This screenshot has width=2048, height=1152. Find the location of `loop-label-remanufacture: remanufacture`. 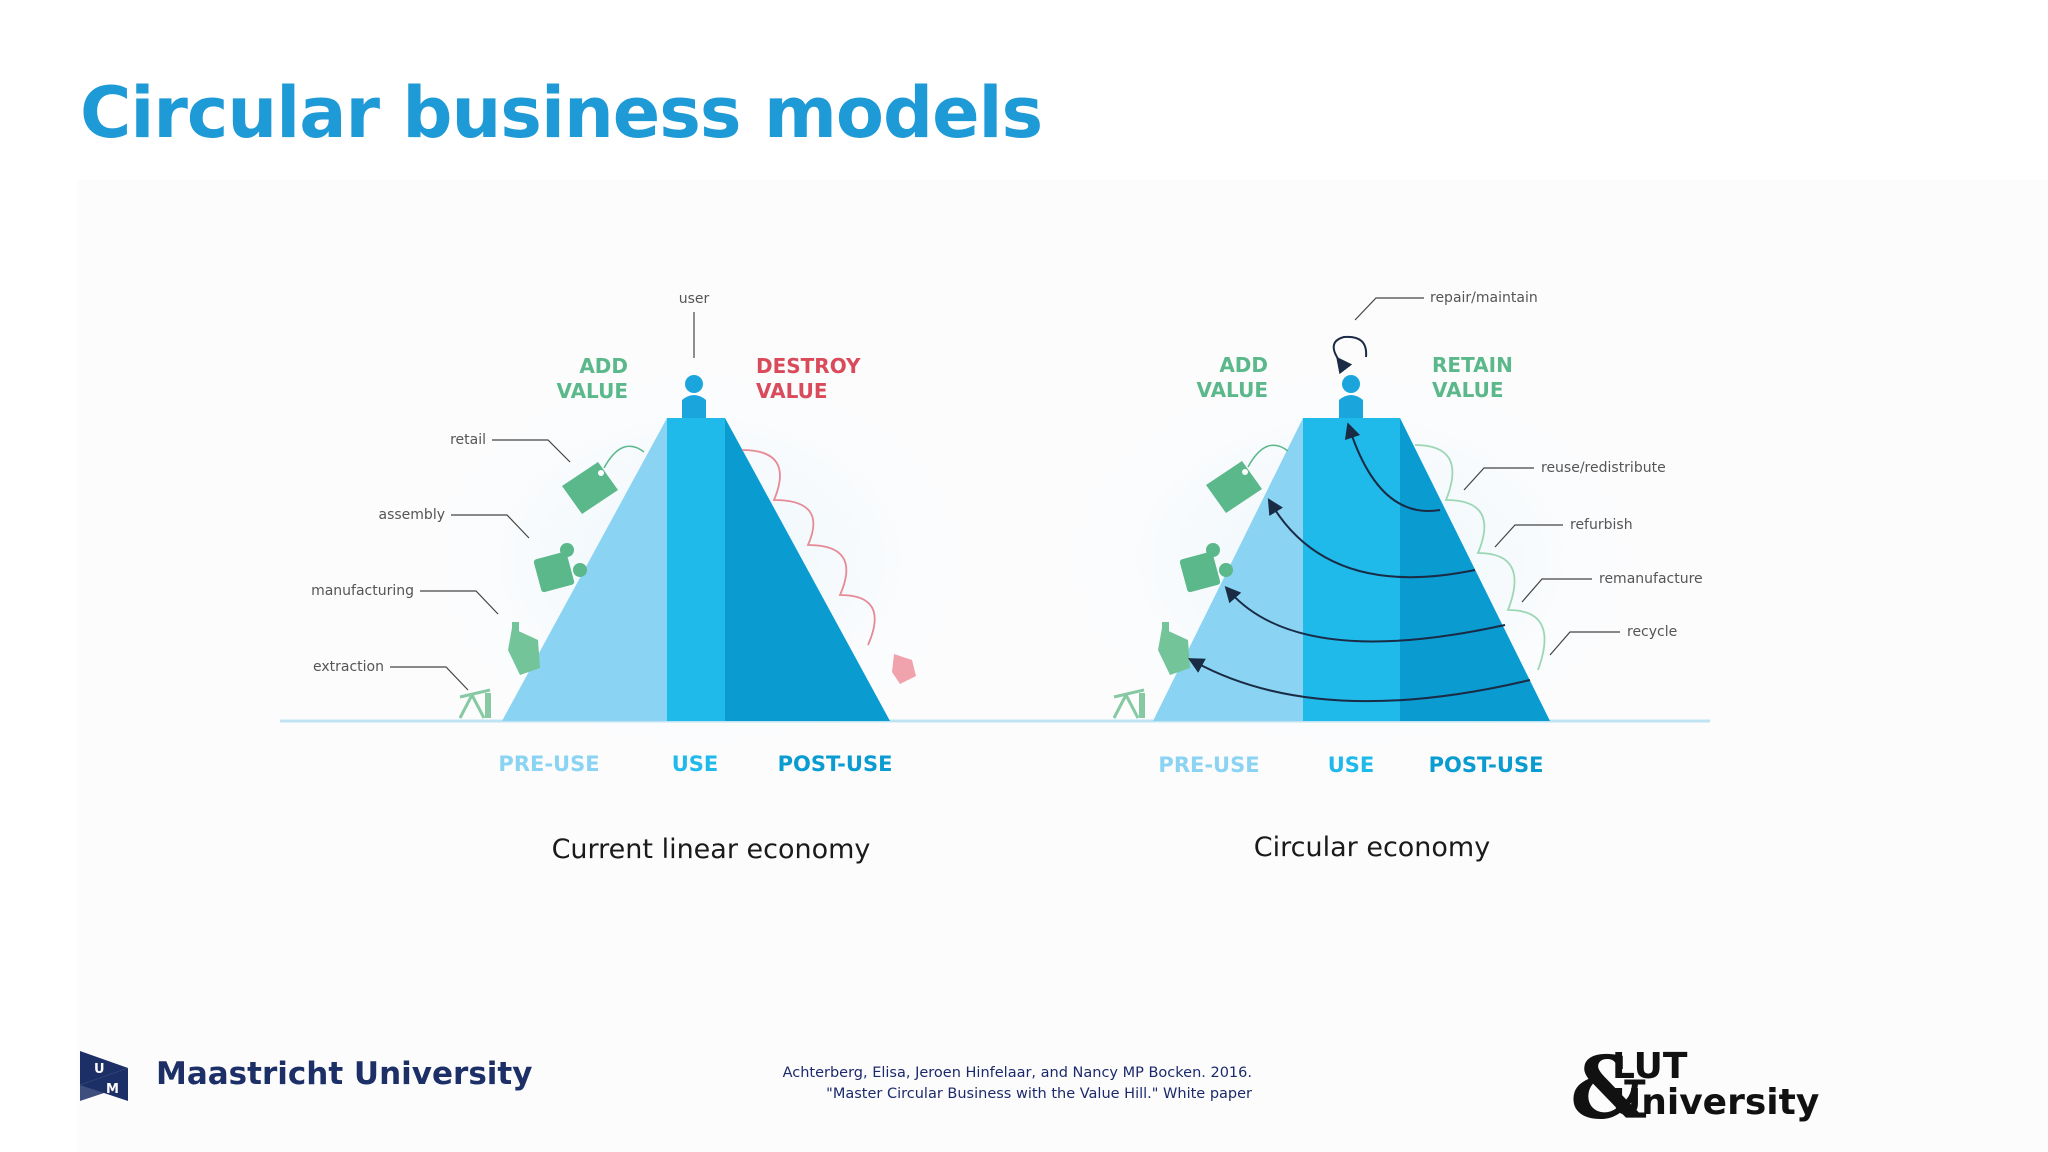

loop-label-remanufacture: remanufacture is located at coordinates (1651, 579).